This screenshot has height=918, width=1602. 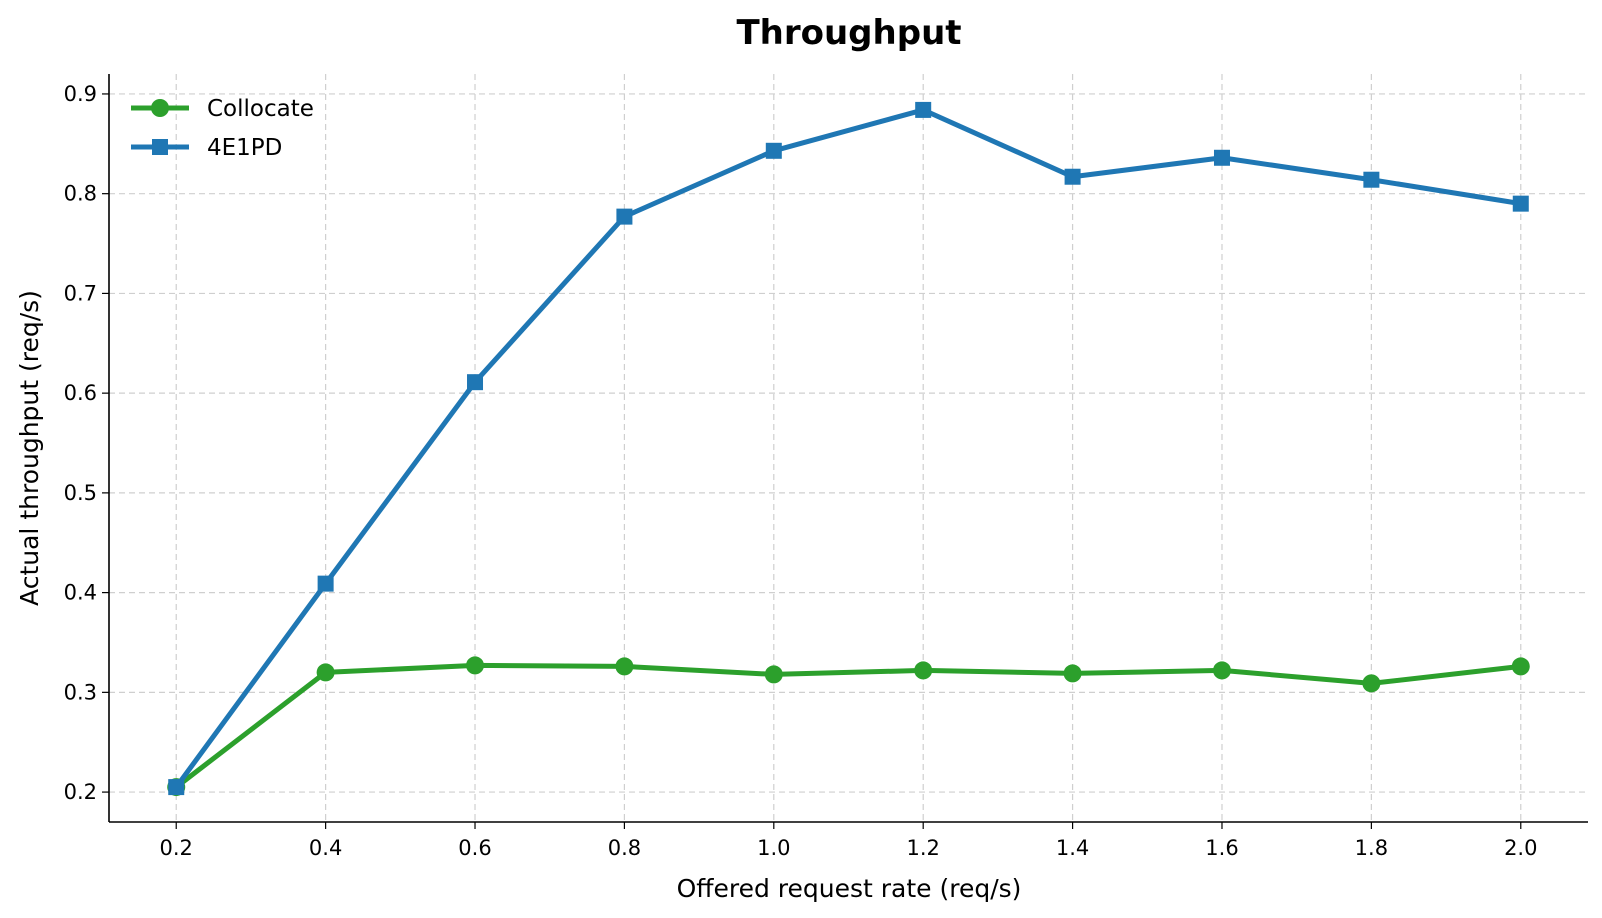 I want to click on y-tick-label: 0.6, so click(x=80, y=393).